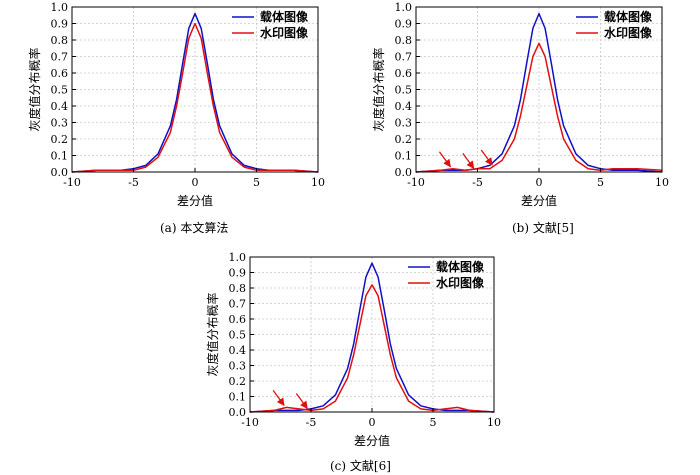  What do you see at coordinates (543, 228) in the screenshot?
I see `caption-b: (b) 文献[5]` at bounding box center [543, 228].